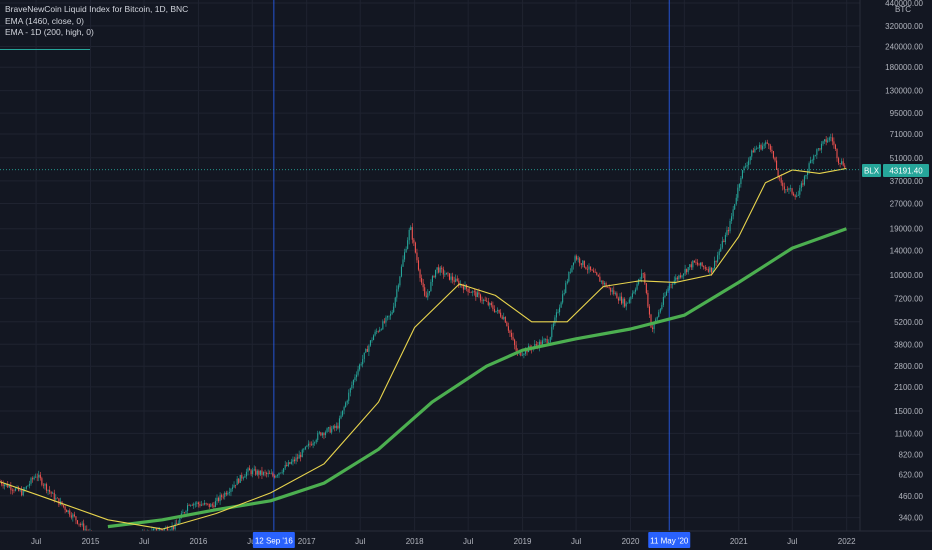  I want to click on symbol-badge, so click(871, 170).